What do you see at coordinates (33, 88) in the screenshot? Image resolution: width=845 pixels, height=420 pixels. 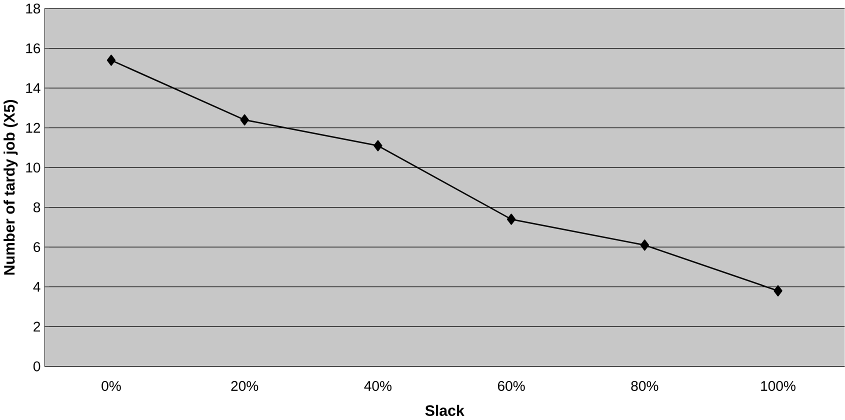 I see `y-tick-label: 14` at bounding box center [33, 88].